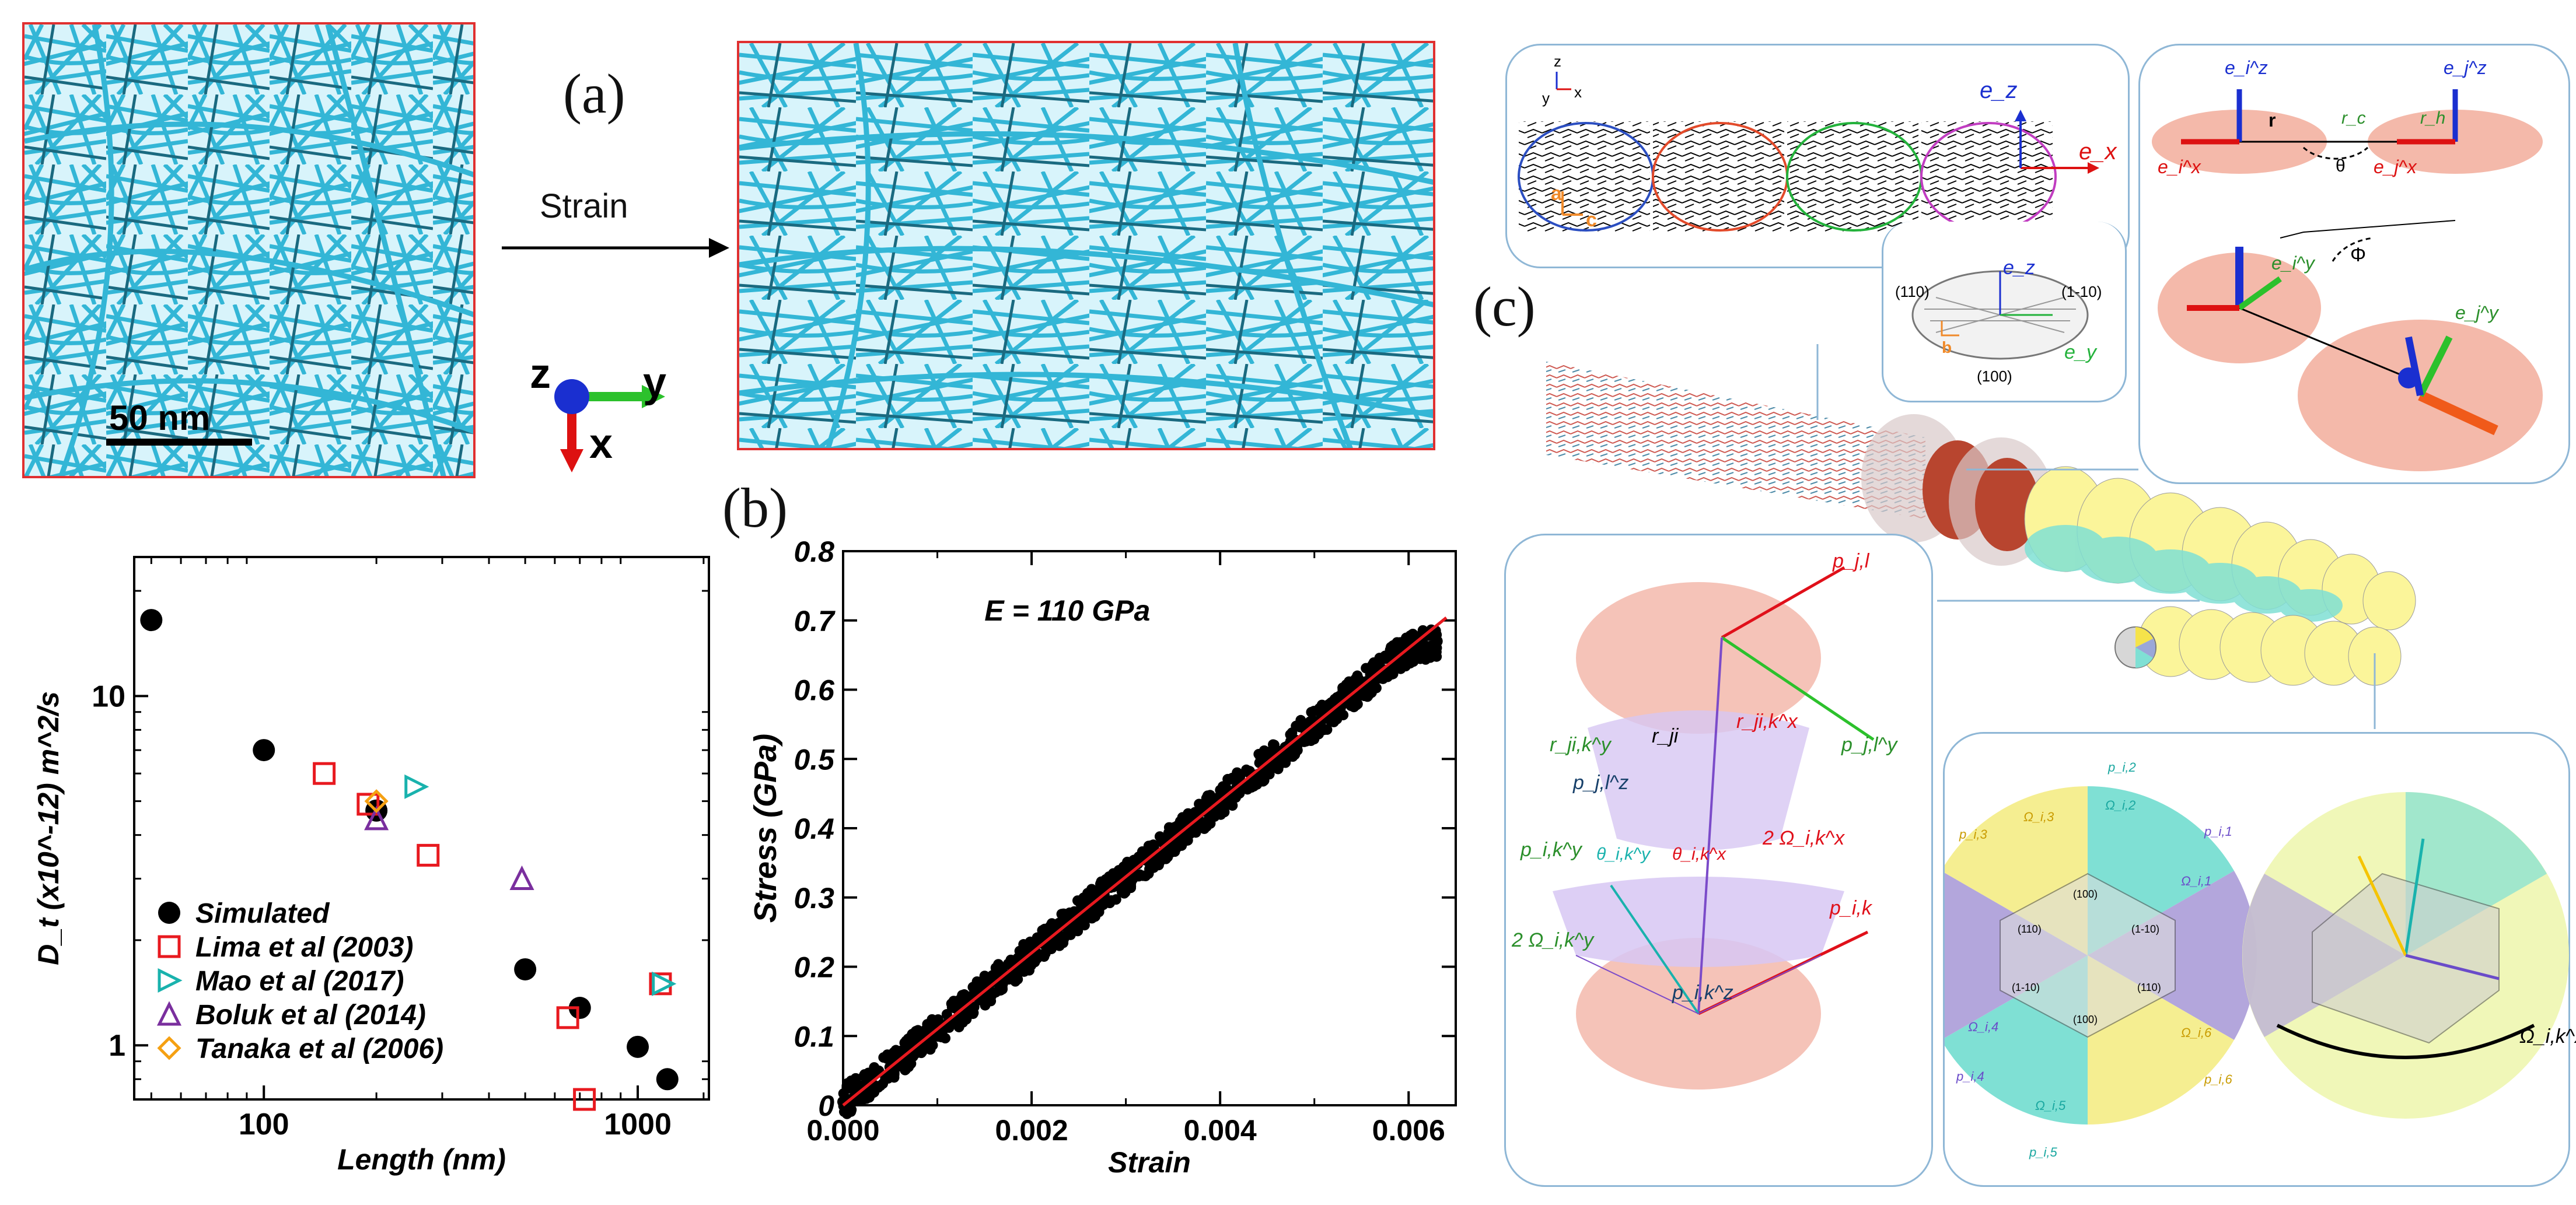  I want to click on wheel-label-p3: p_i,3, so click(1973, 834).